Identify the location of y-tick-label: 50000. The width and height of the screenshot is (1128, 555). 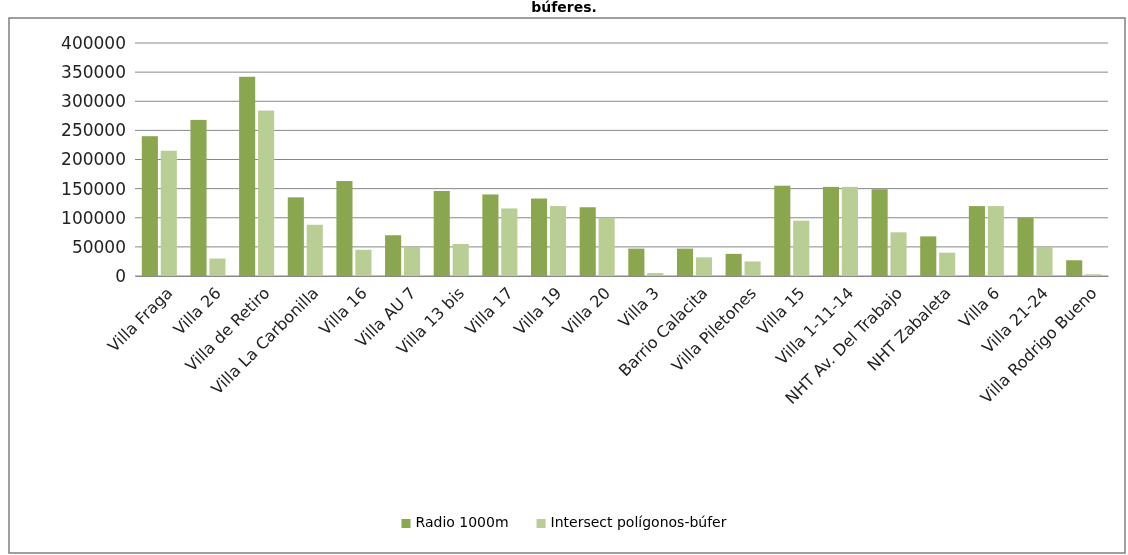
(98, 246).